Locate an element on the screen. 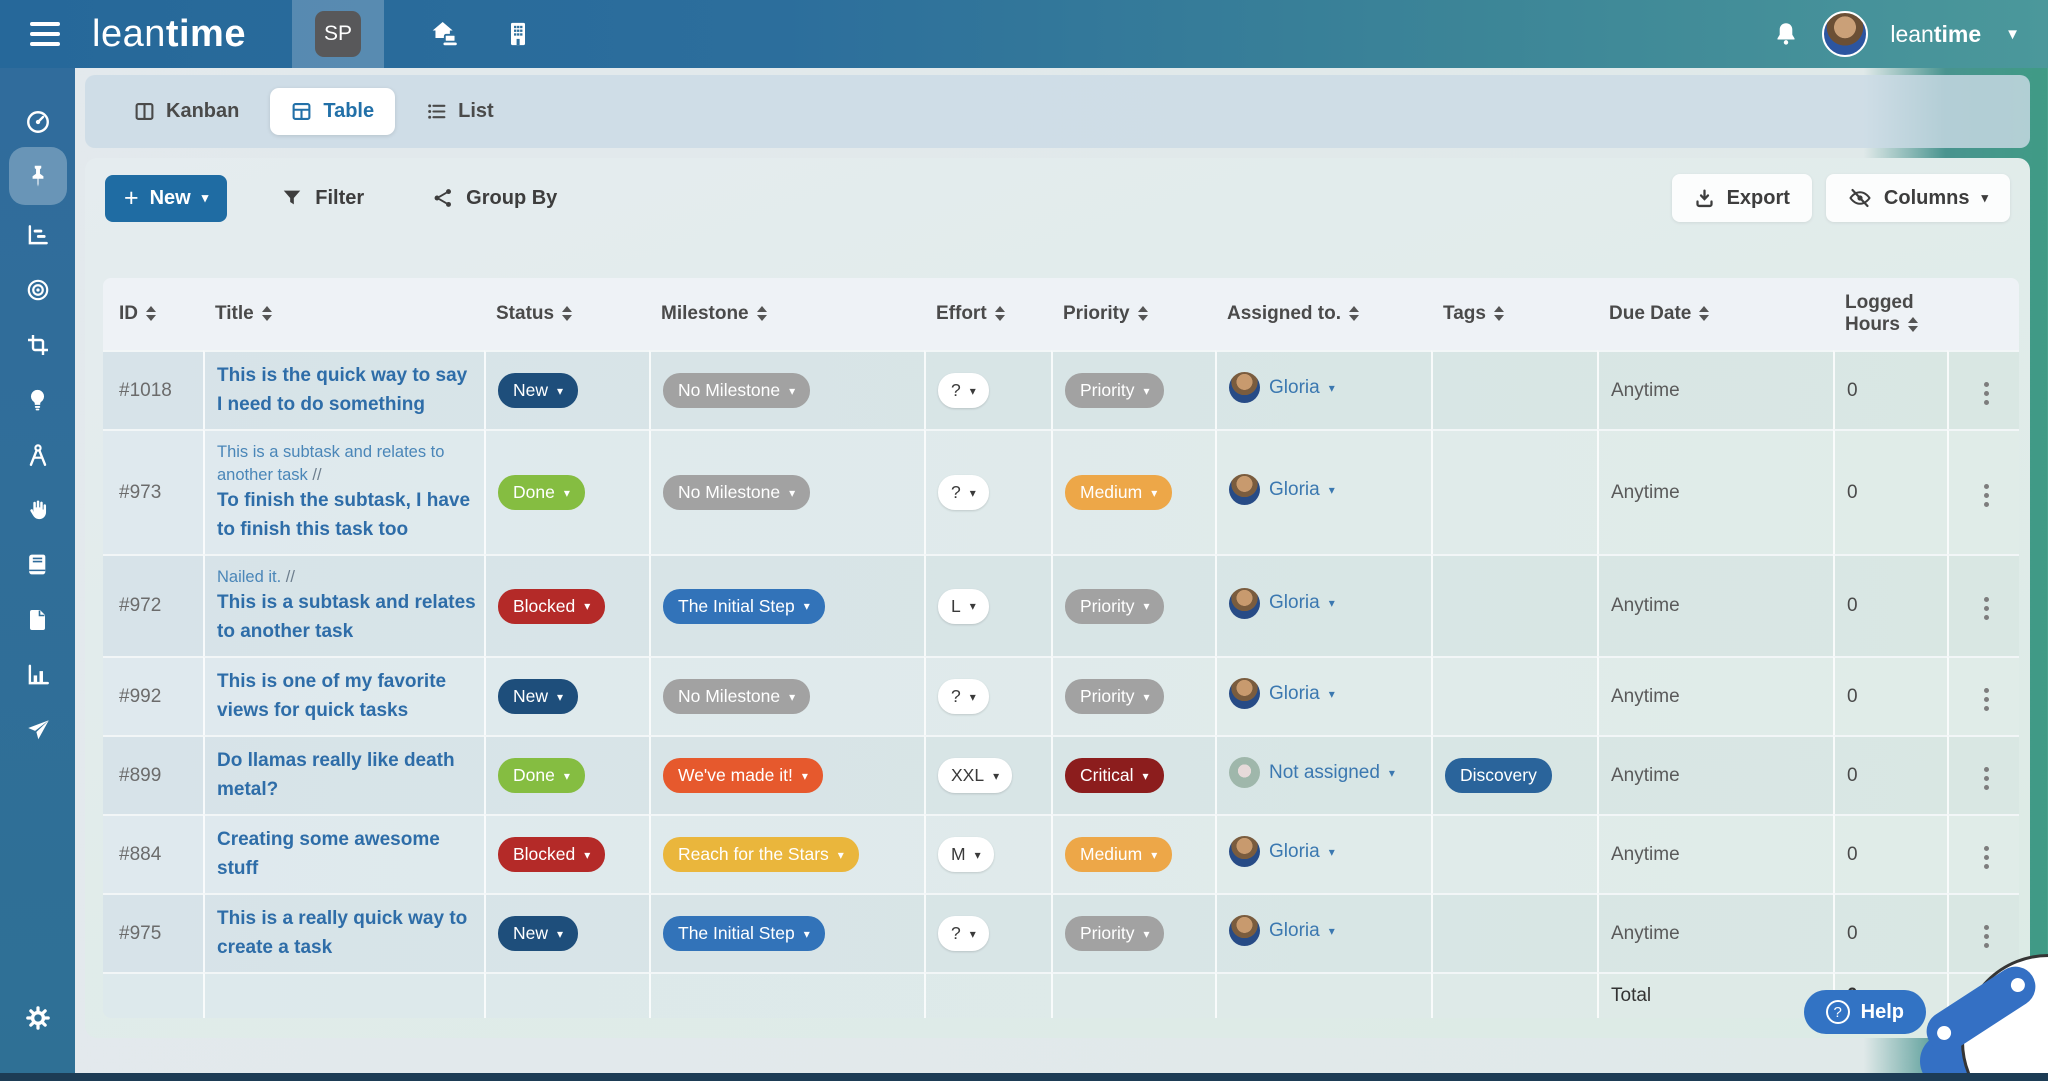 The height and width of the screenshot is (1081, 2048). header-id: ID is located at coordinates (153, 314).